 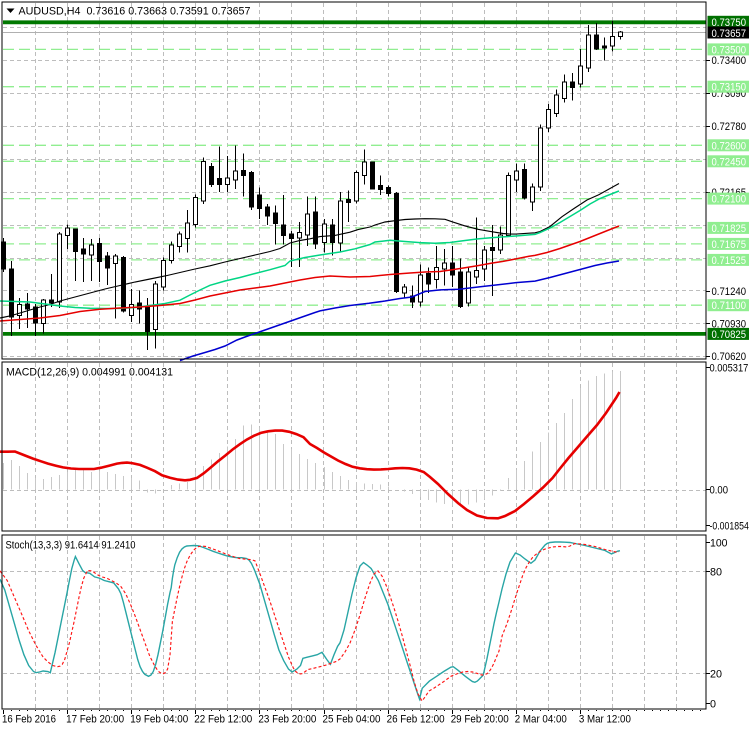 I want to click on svg-text: 19 Feb 04:00, so click(x=159, y=720).